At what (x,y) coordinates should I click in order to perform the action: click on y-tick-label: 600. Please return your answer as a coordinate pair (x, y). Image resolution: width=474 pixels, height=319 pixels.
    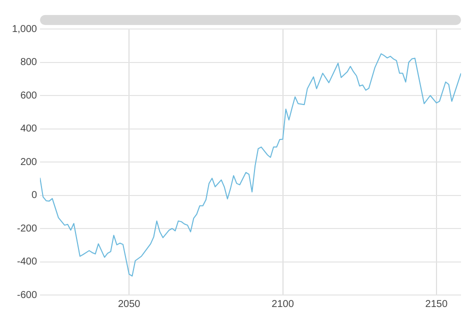
    Looking at the image, I should click on (29, 96).